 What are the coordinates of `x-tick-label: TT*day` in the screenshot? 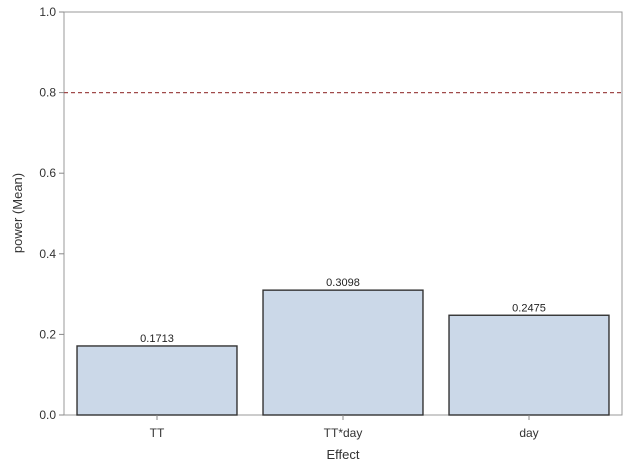 It's located at (343, 433).